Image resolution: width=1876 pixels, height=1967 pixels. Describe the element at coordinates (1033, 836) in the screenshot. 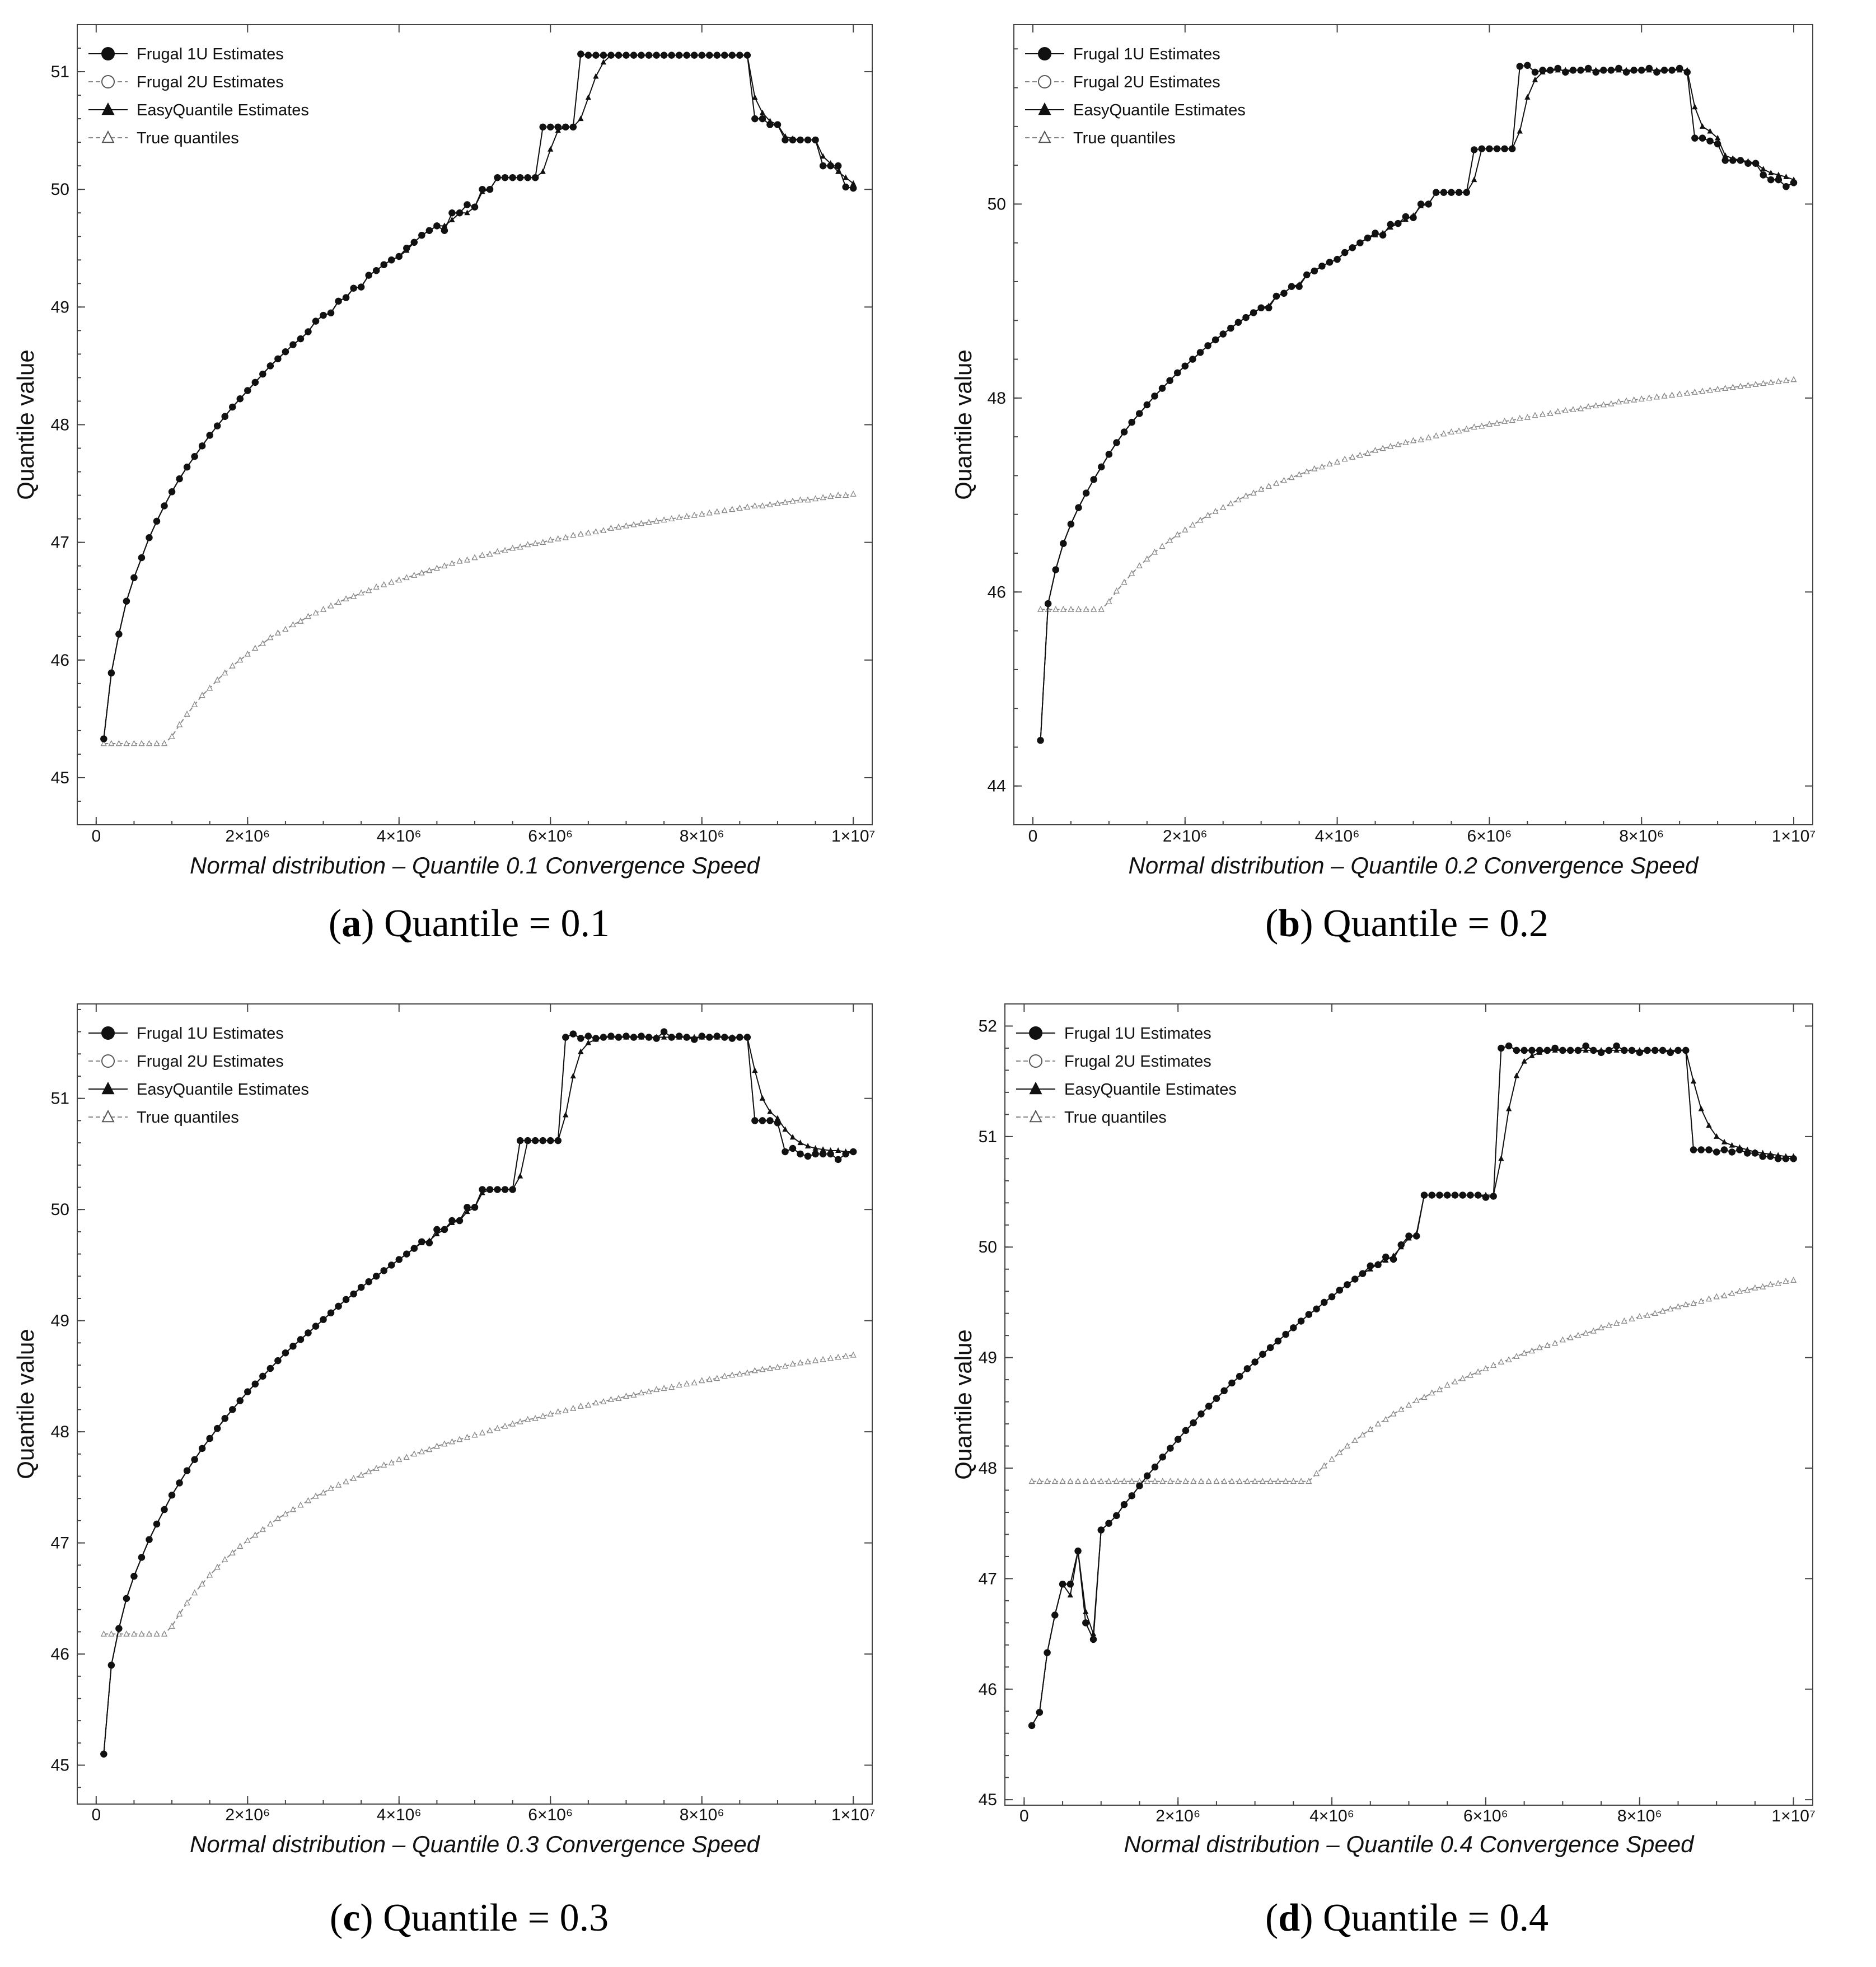

I see `x-tick-label: 0` at that location.